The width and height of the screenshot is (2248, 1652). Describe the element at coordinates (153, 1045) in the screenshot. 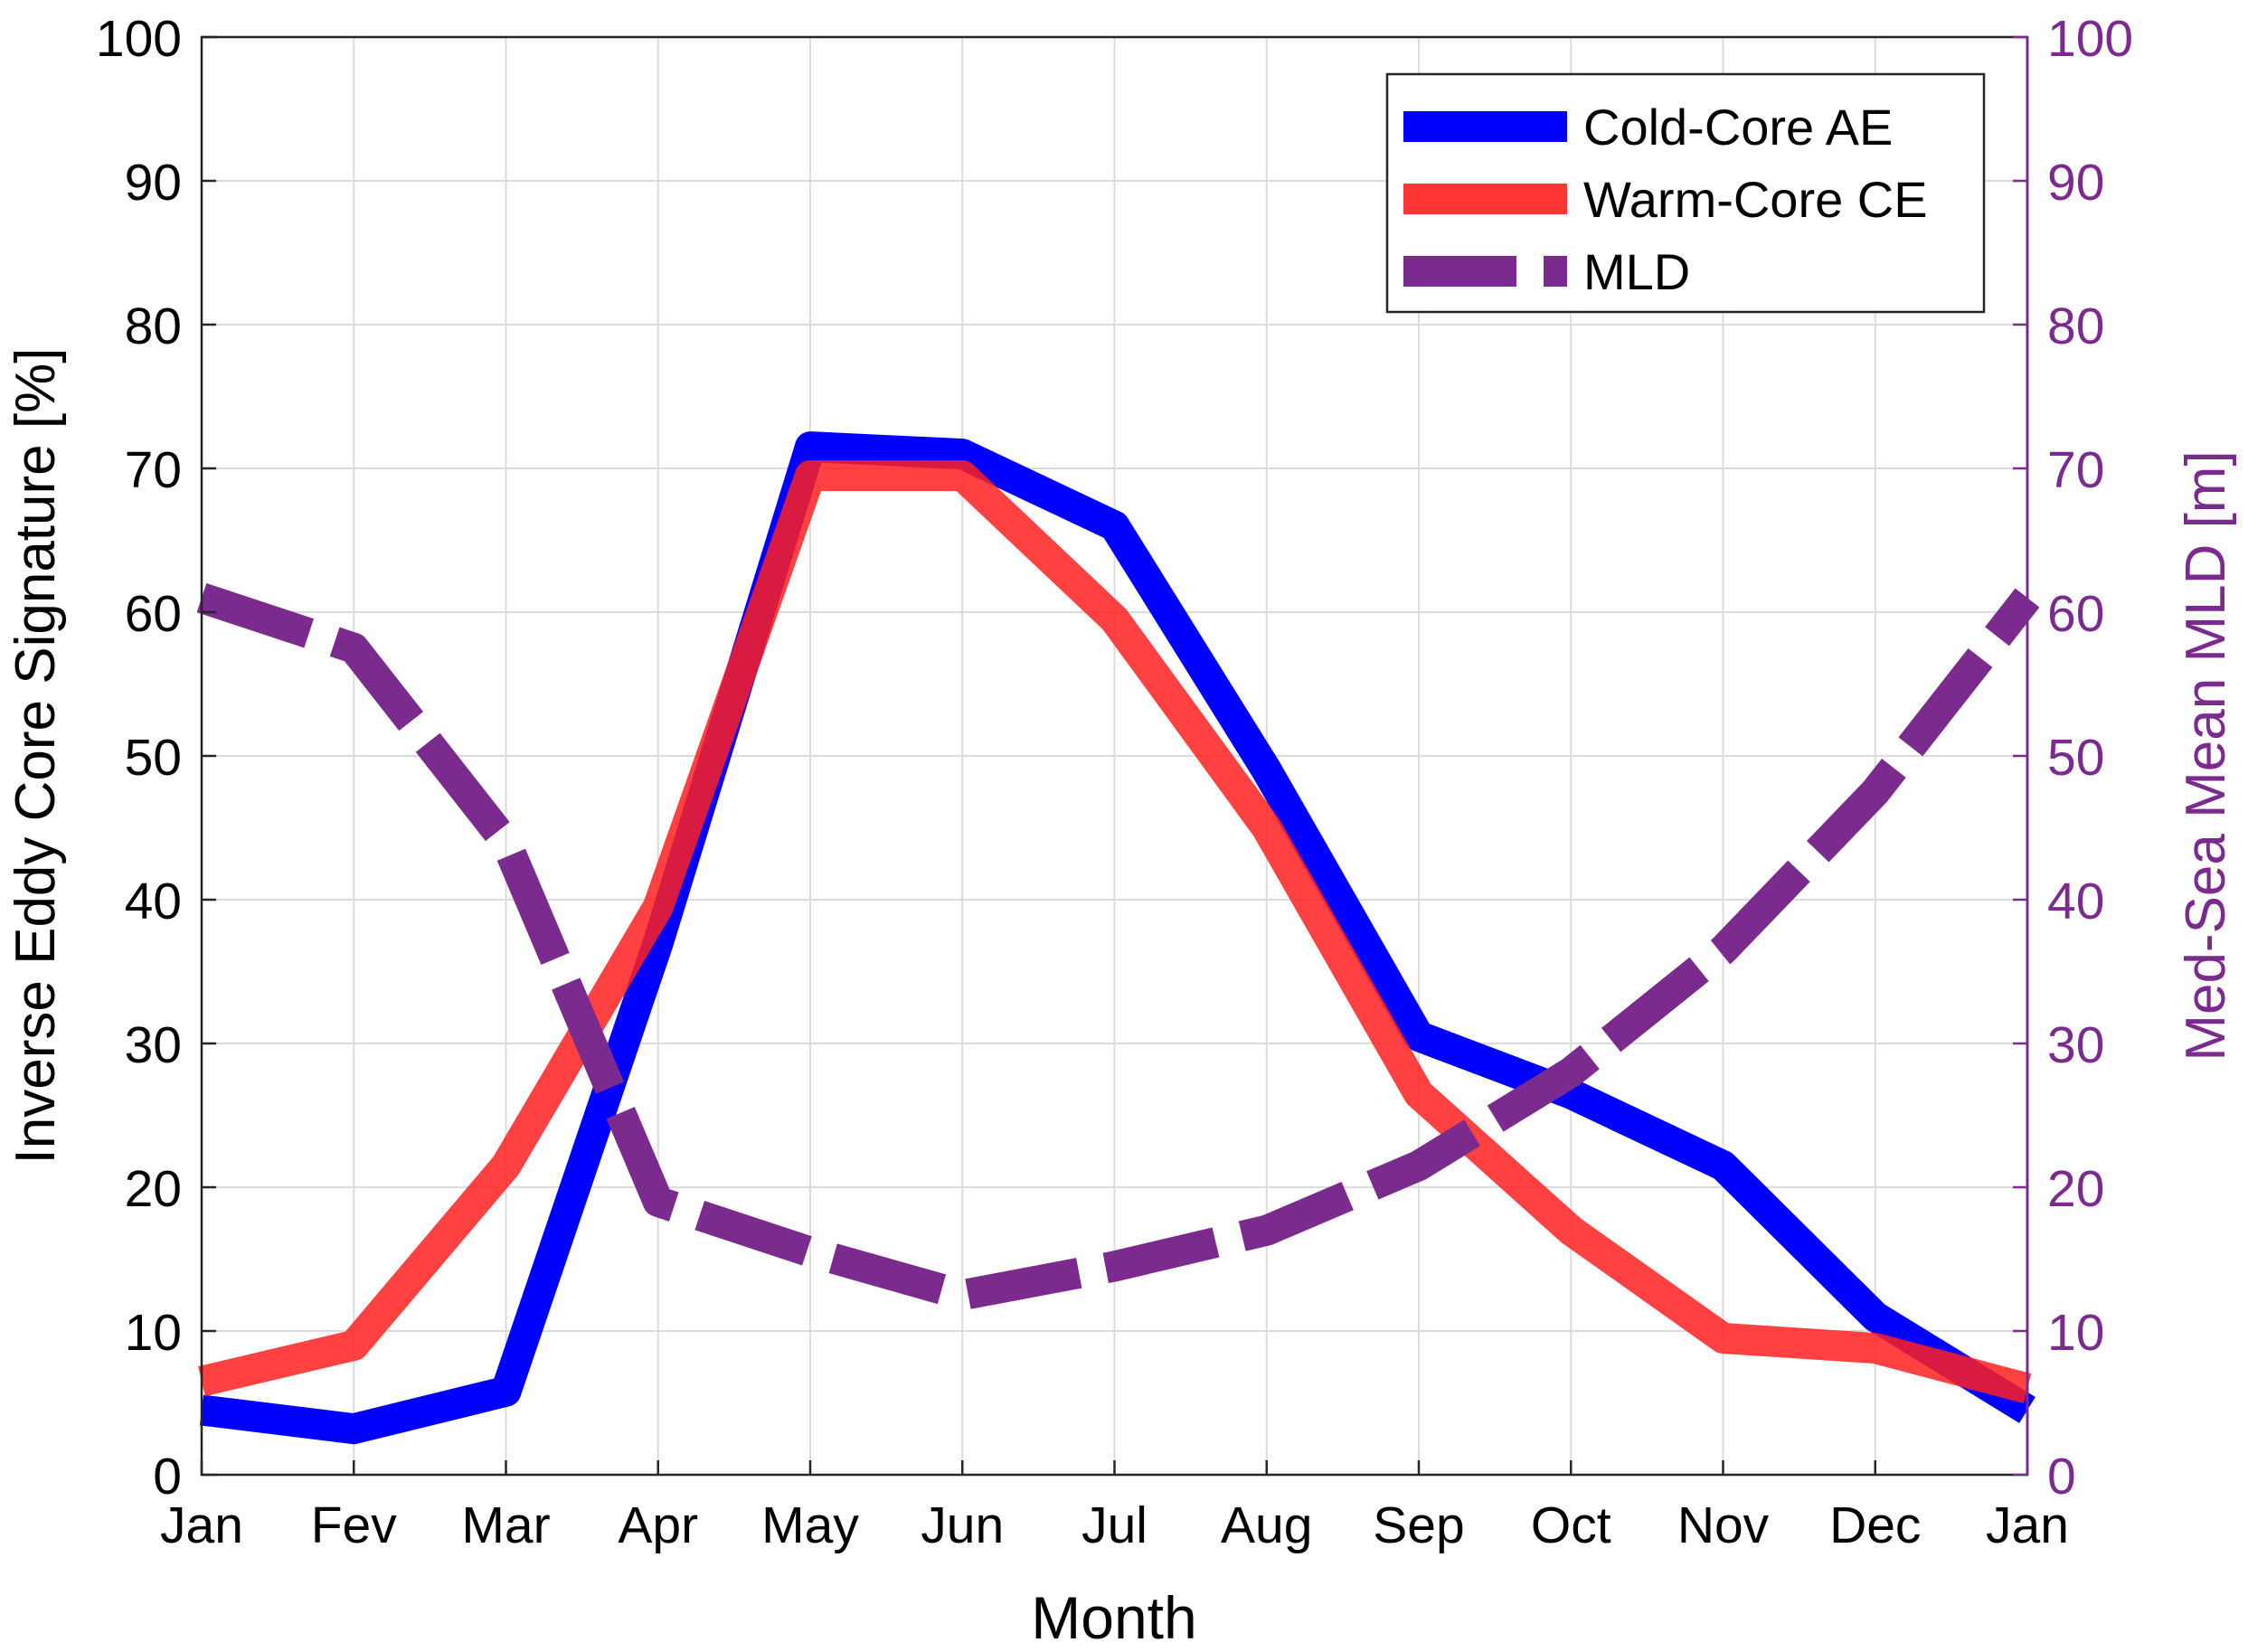

I see `y-left-tick-label: 30` at that location.